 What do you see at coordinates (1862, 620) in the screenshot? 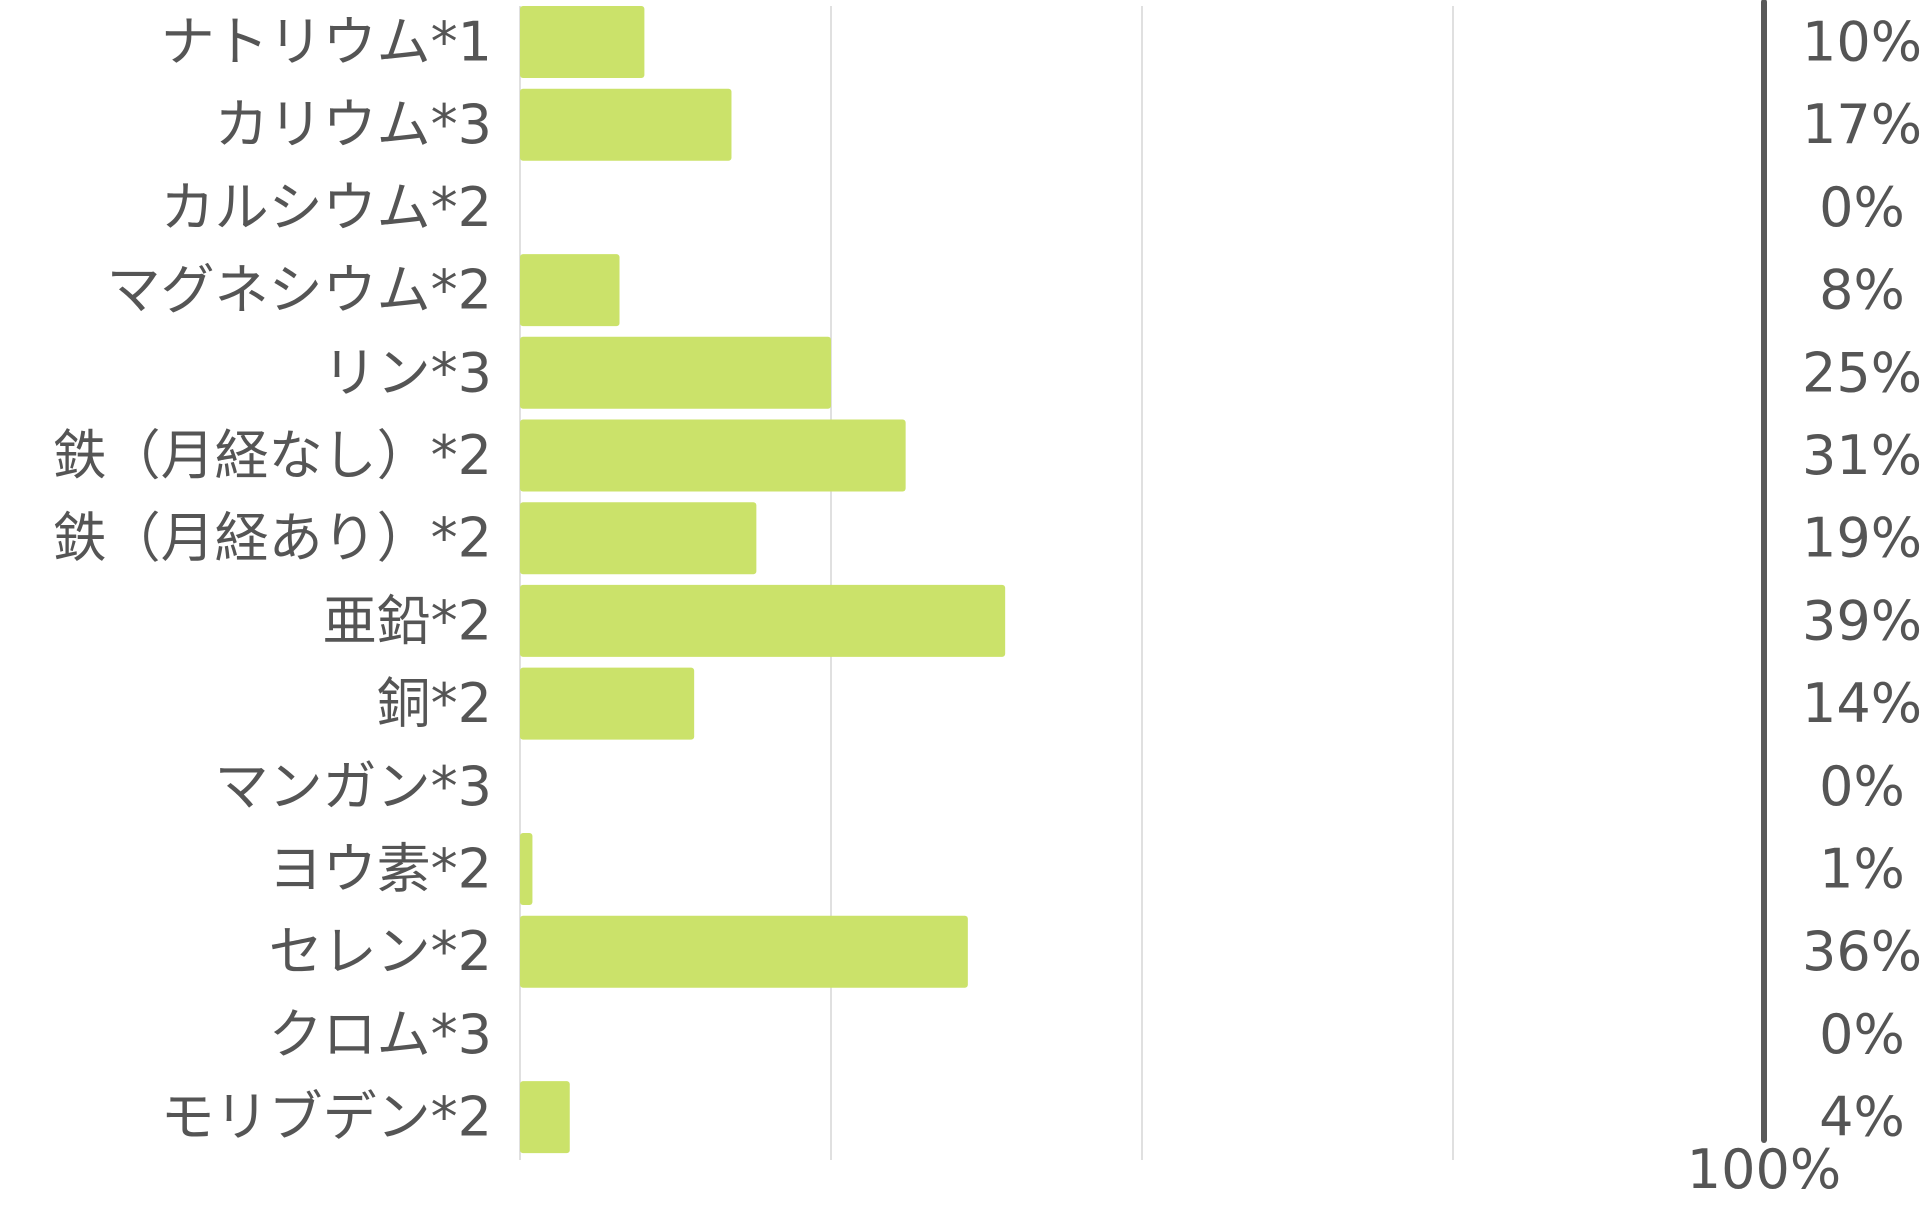
I see `value-label: 39%` at bounding box center [1862, 620].